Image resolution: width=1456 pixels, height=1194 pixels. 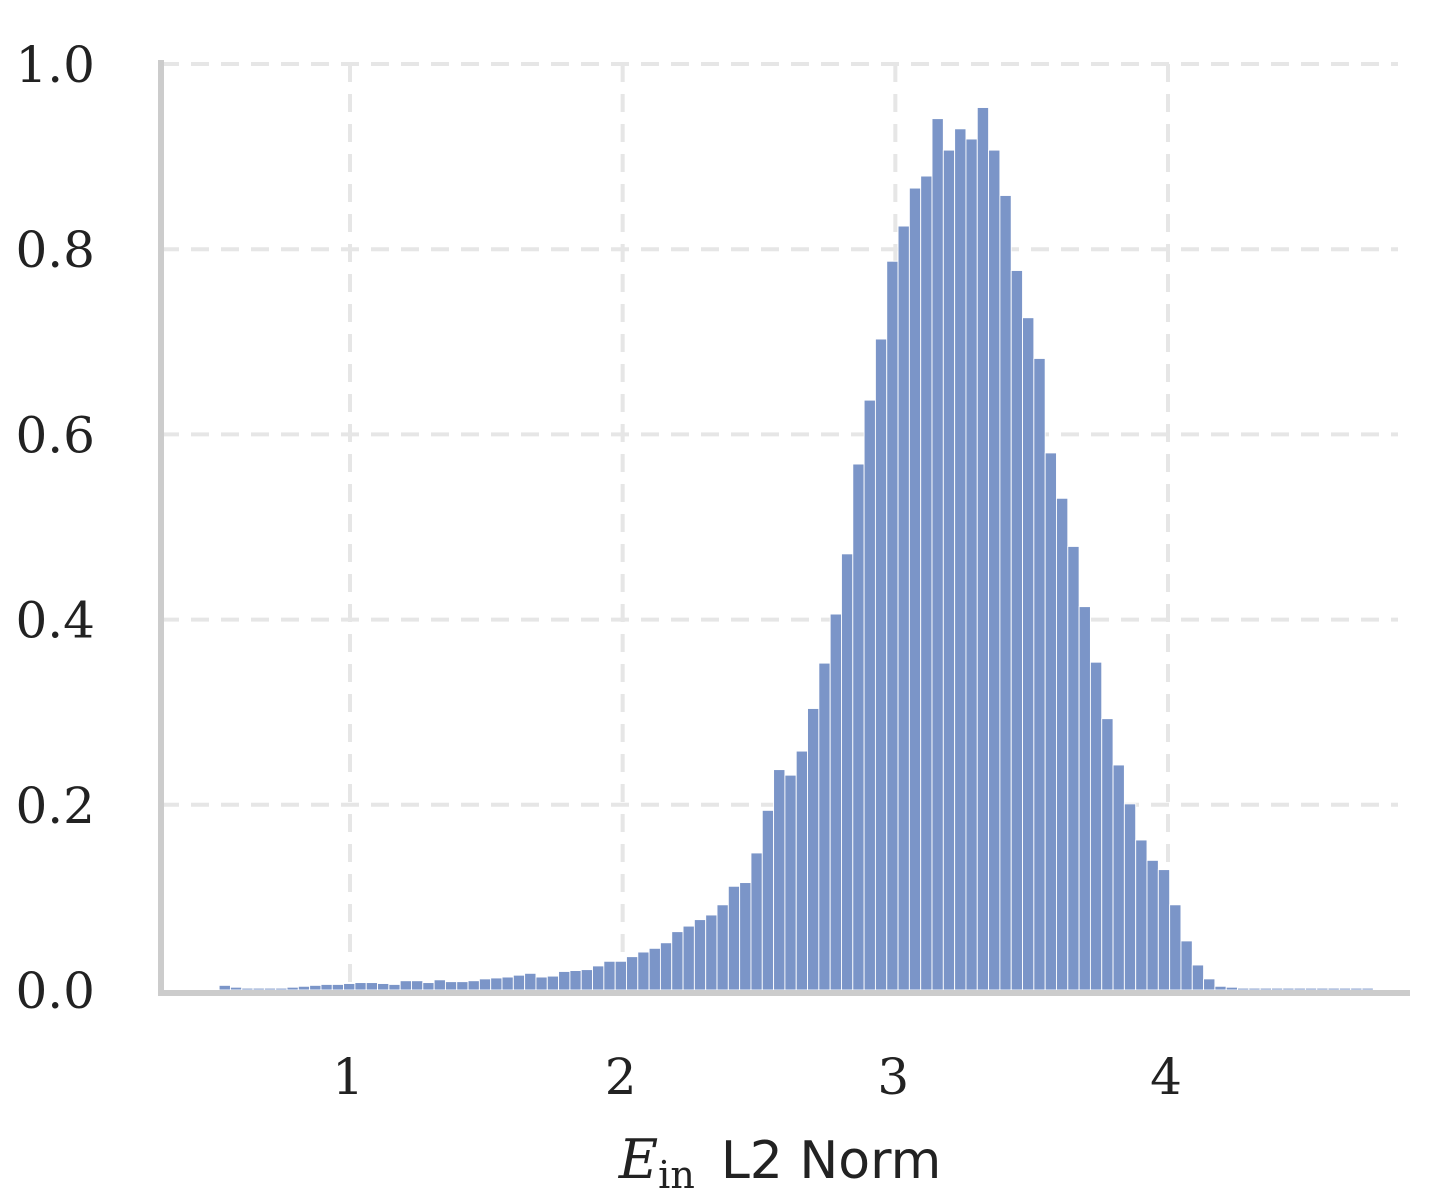 I want to click on x-axis-label: Ein L2 Norm, so click(x=779, y=1161).